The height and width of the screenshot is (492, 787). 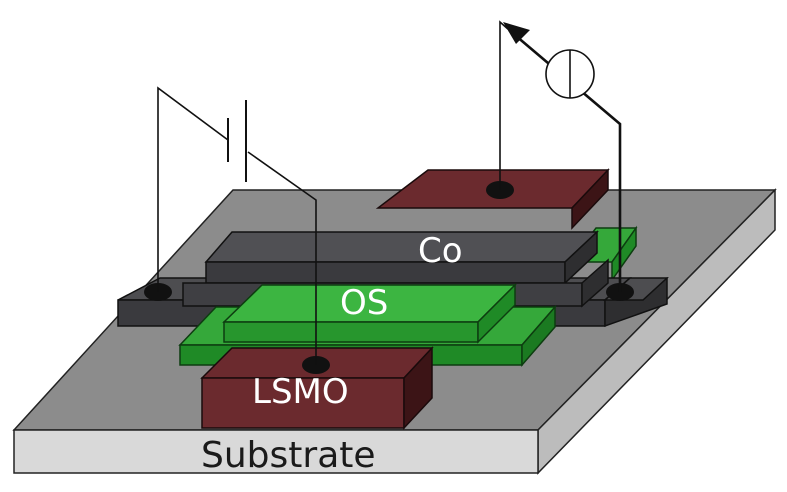 I want to click on lsmo-side, so click(x=418, y=388).